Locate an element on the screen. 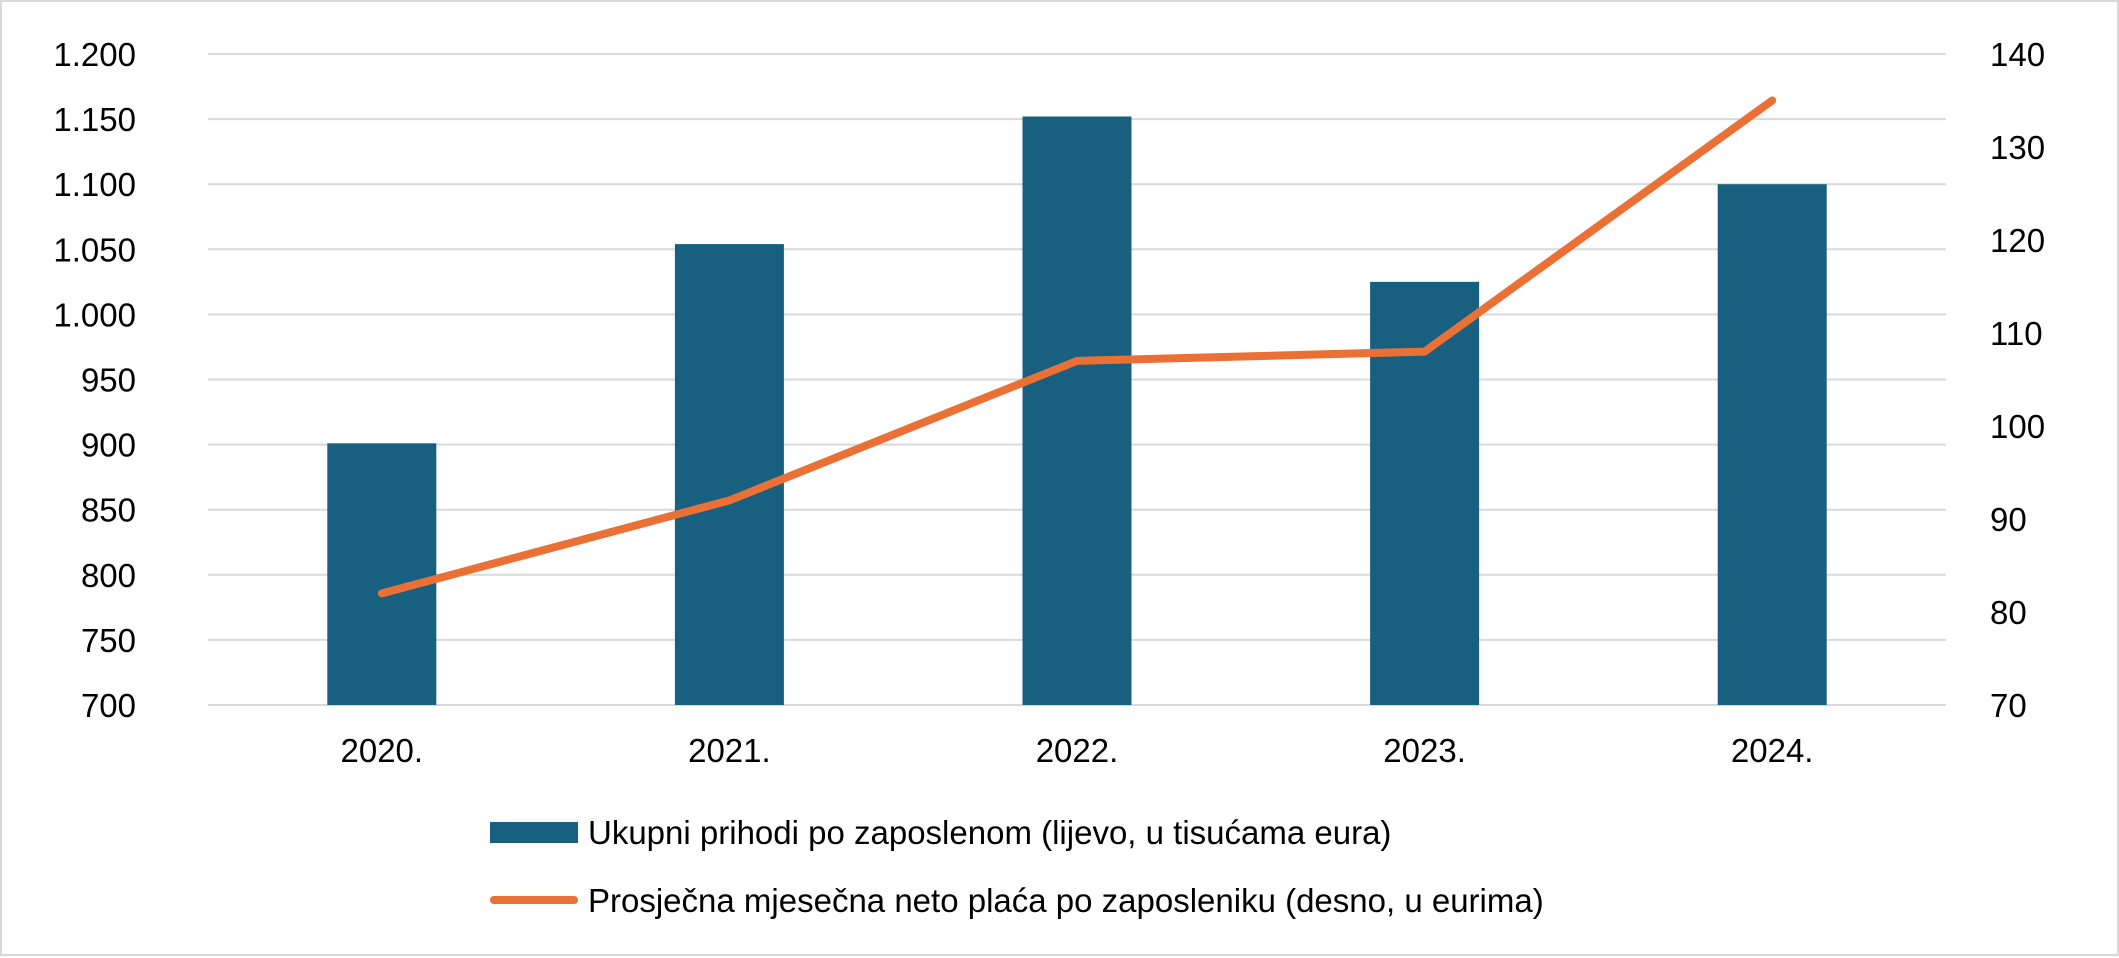  bar-2023 is located at coordinates (1424, 493).